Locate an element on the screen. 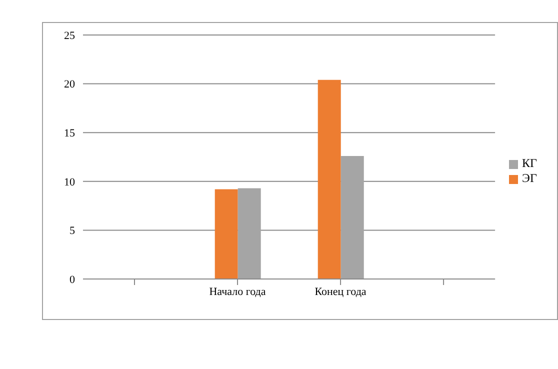 This screenshot has width=558, height=369. legend-label: КГ is located at coordinates (529, 163).